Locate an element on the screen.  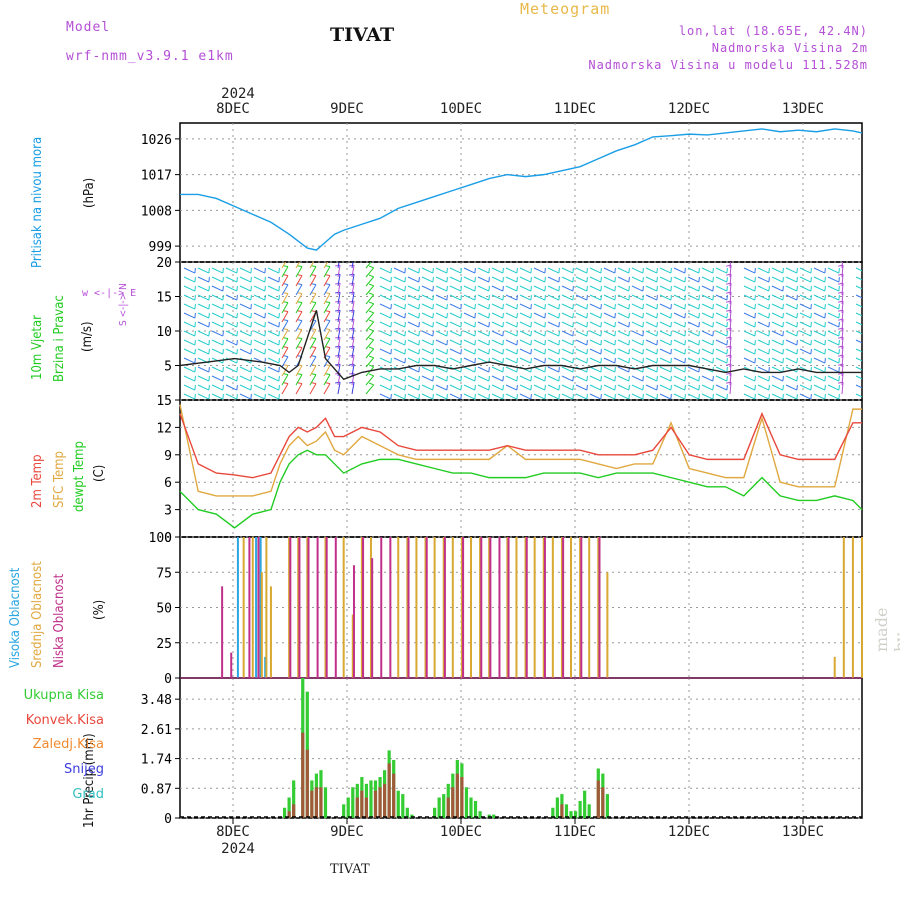
precip-bar is located at coordinates (475, 809).